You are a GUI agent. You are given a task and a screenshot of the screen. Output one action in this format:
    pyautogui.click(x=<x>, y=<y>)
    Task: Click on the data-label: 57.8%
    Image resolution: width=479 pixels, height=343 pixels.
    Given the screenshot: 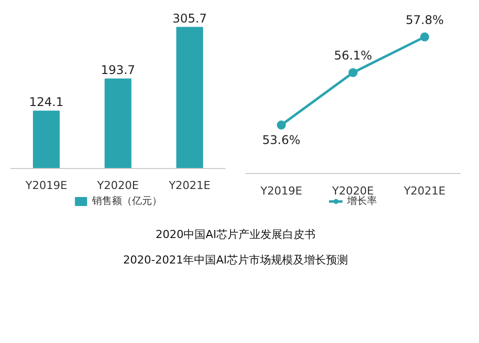 What is the action you would take?
    pyautogui.click(x=425, y=19)
    